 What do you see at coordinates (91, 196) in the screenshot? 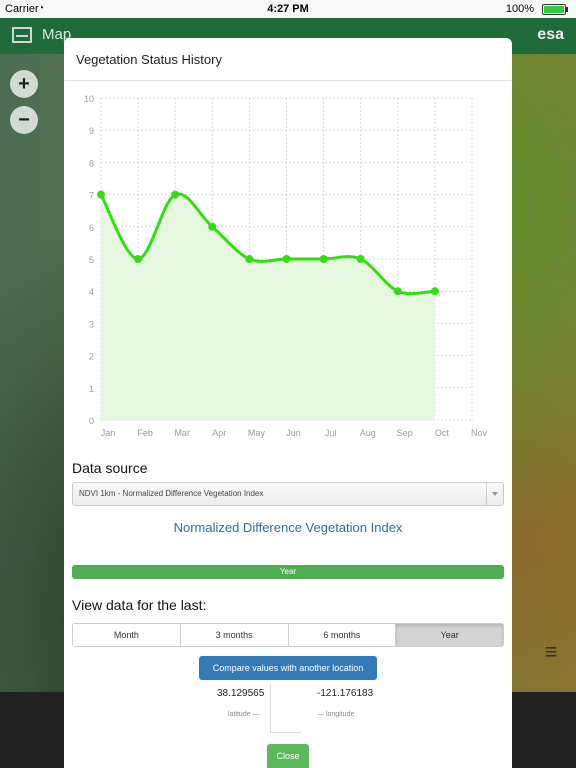
I see `y-tick-label: 7` at bounding box center [91, 196].